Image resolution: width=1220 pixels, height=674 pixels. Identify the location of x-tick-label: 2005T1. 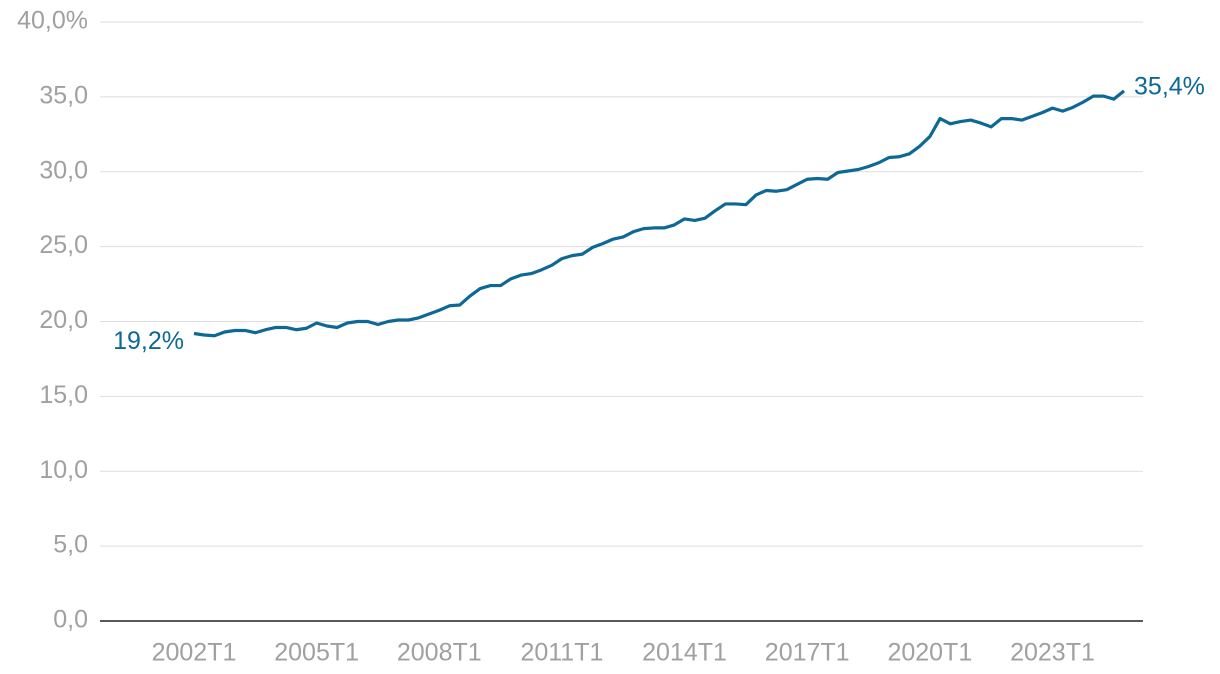
(316, 653).